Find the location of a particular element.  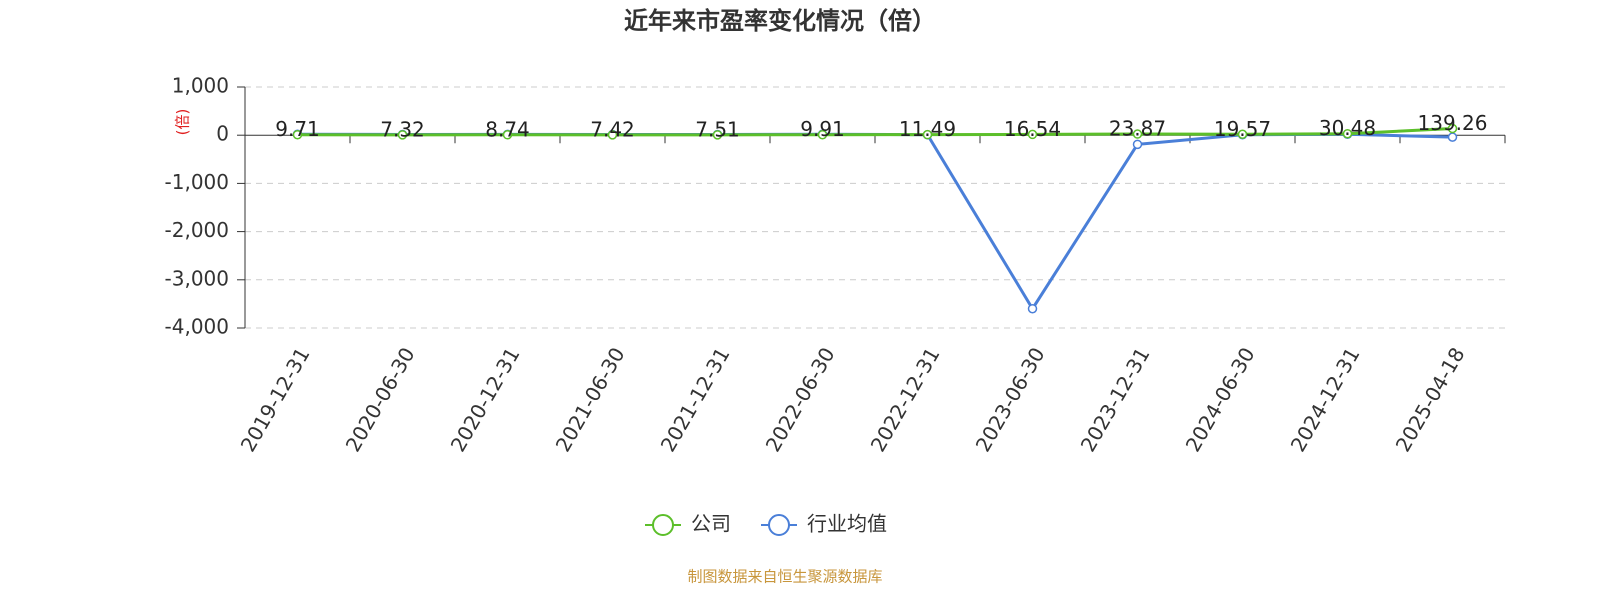

data-label: 7.32 is located at coordinates (402, 129).